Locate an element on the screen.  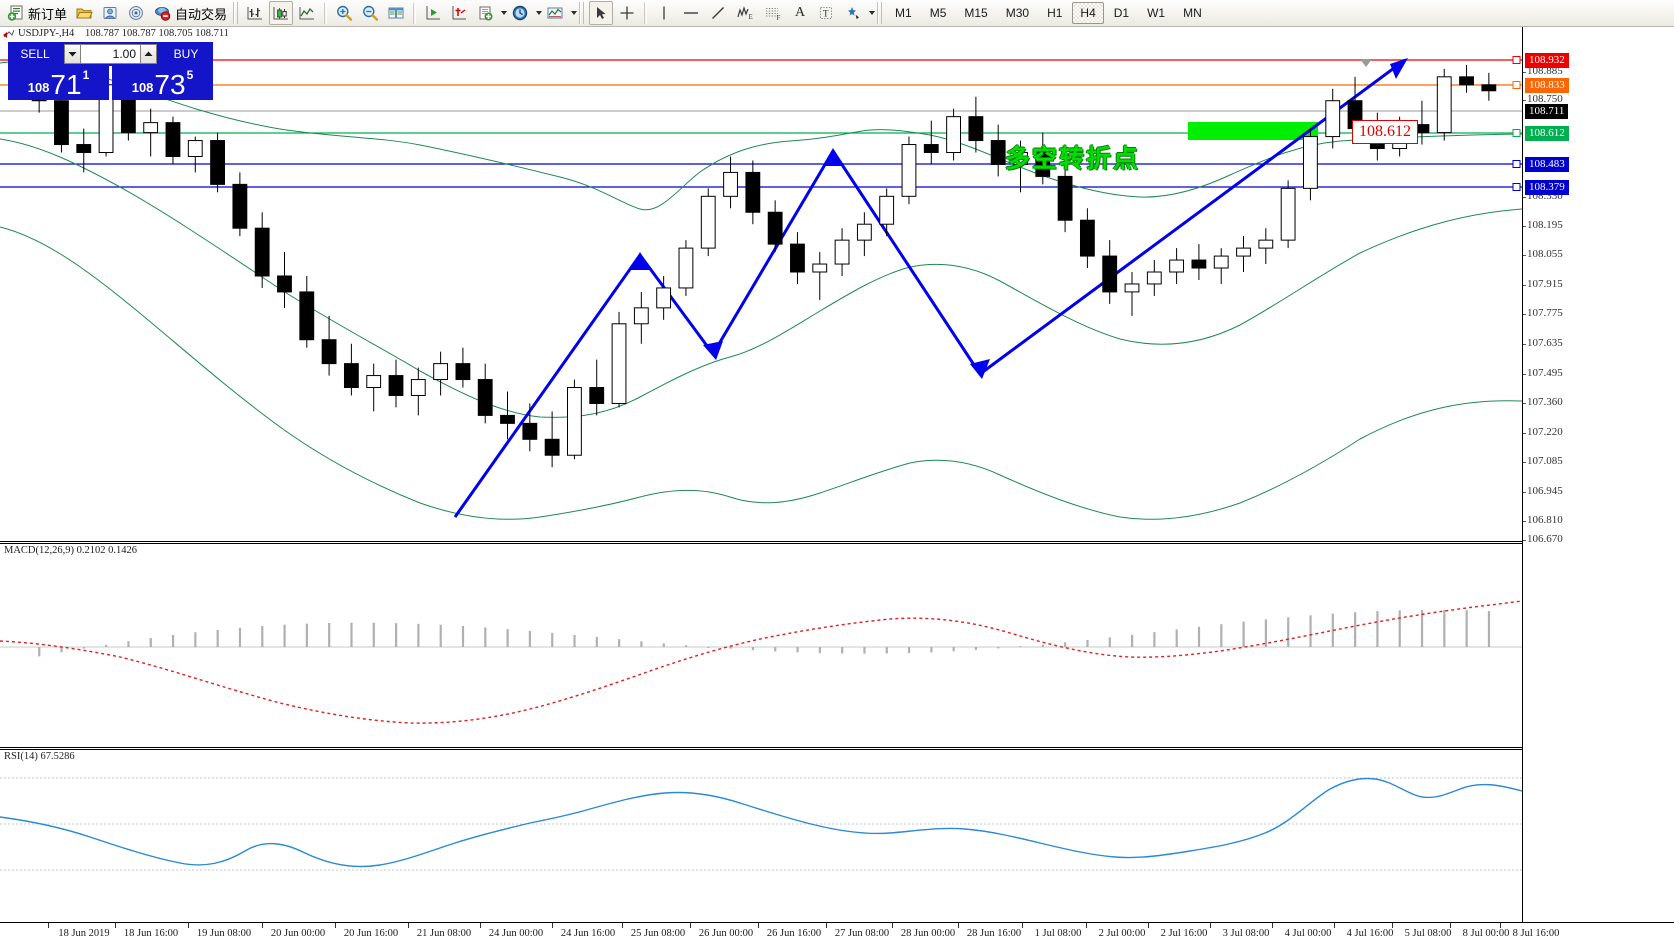
elliott-wave-button: E is located at coordinates (745, 13).